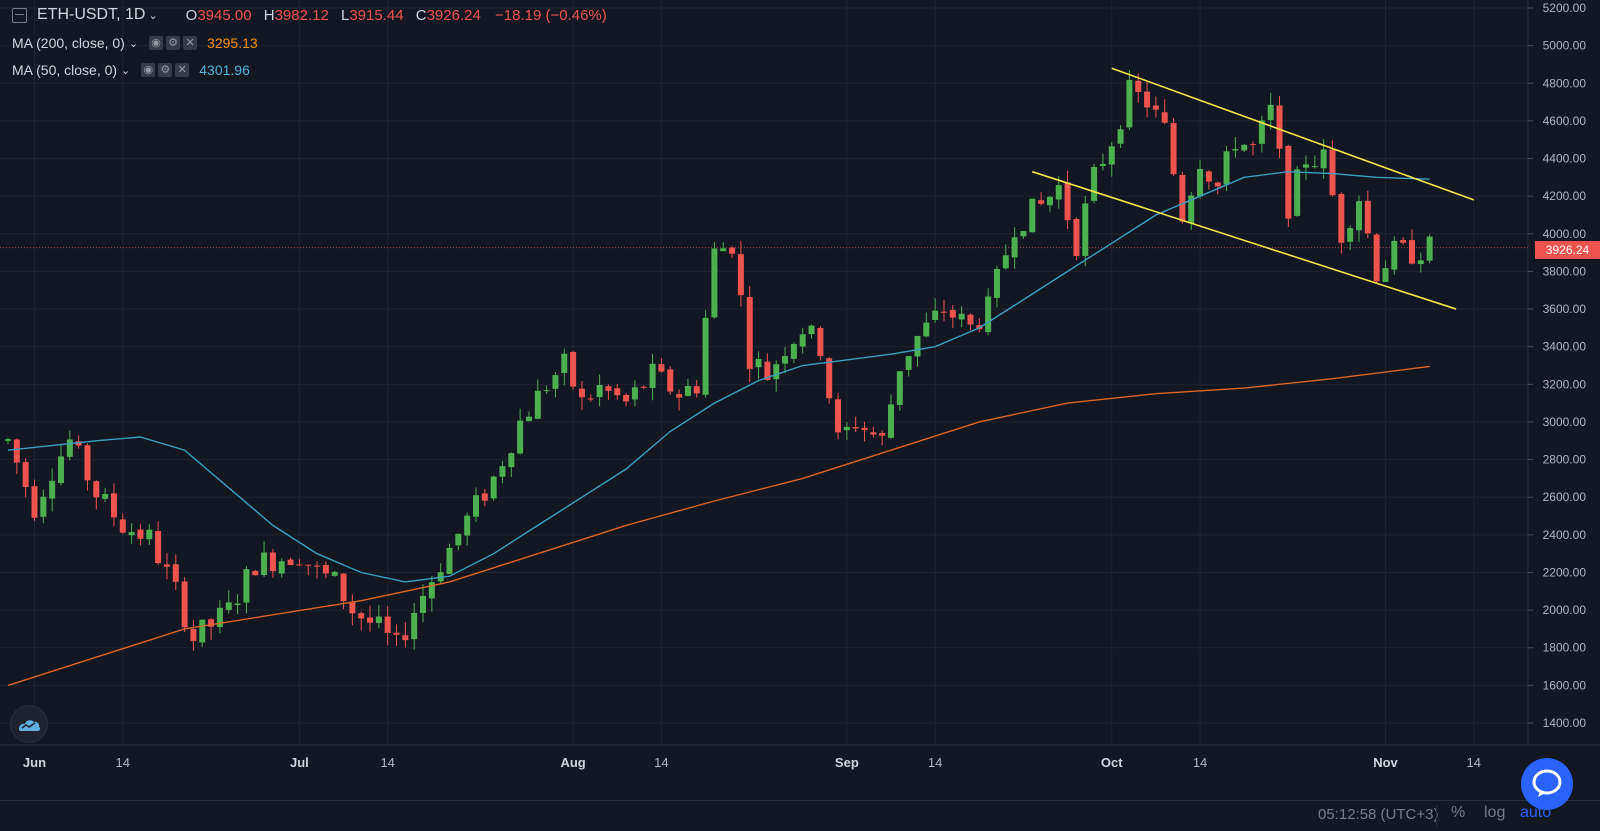  I want to click on symbol-label: ETH-USDT, 1D, so click(91, 14).